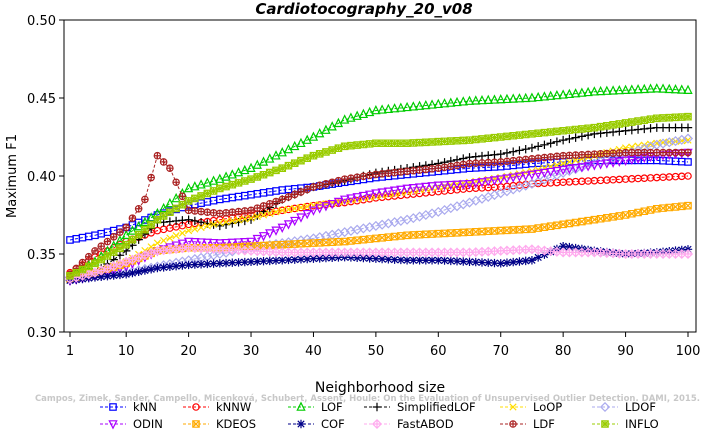 The image size is (702, 438). Describe the element at coordinates (332, 407) in the screenshot. I see `legend-label: LOF` at that location.